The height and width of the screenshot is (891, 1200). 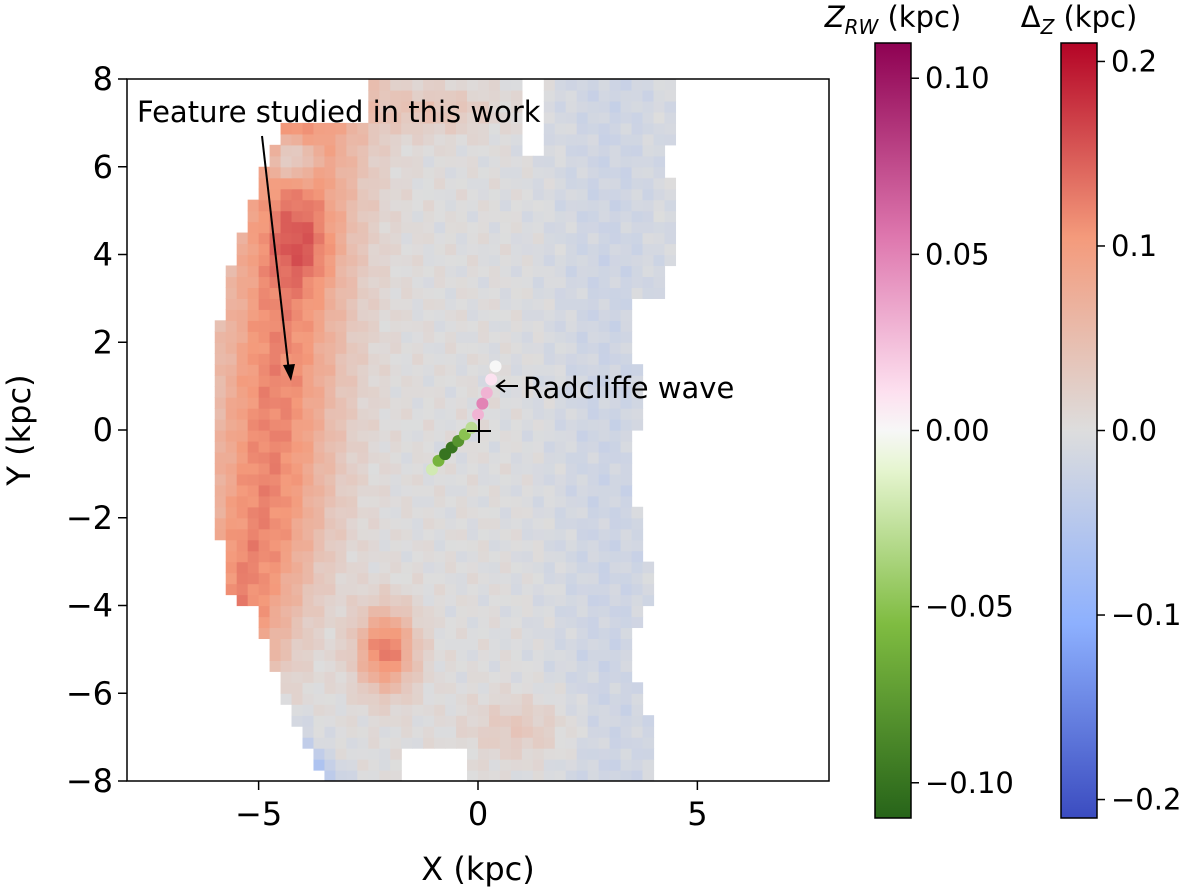 What do you see at coordinates (495, 366) in the screenshot?
I see `radcliffe-wave-point` at bounding box center [495, 366].